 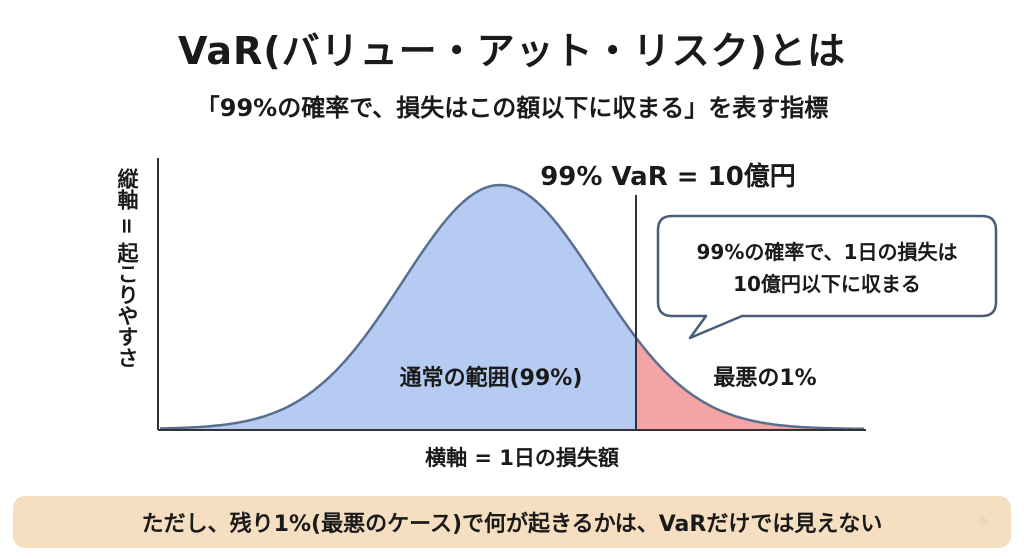 I want to click on footer-note: ただし、残り1%(最悪のケース)で何が起きるかは、VaRだけでは見えない ✦, so click(x=512, y=522).